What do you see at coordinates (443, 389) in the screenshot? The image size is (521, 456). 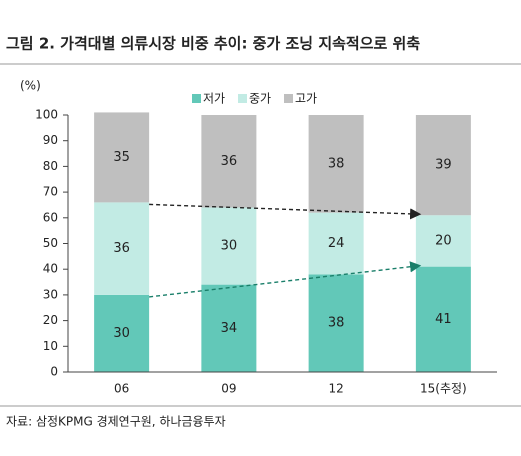 I see `x-tick-label: 15(추정)` at bounding box center [443, 389].